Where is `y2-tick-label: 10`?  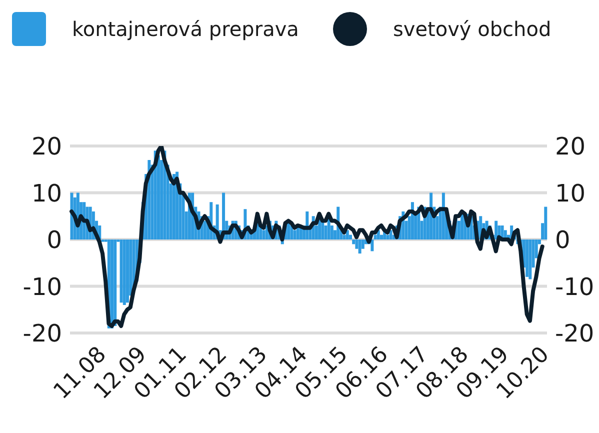
y2-tick-label: 10 is located at coordinates (570, 193).